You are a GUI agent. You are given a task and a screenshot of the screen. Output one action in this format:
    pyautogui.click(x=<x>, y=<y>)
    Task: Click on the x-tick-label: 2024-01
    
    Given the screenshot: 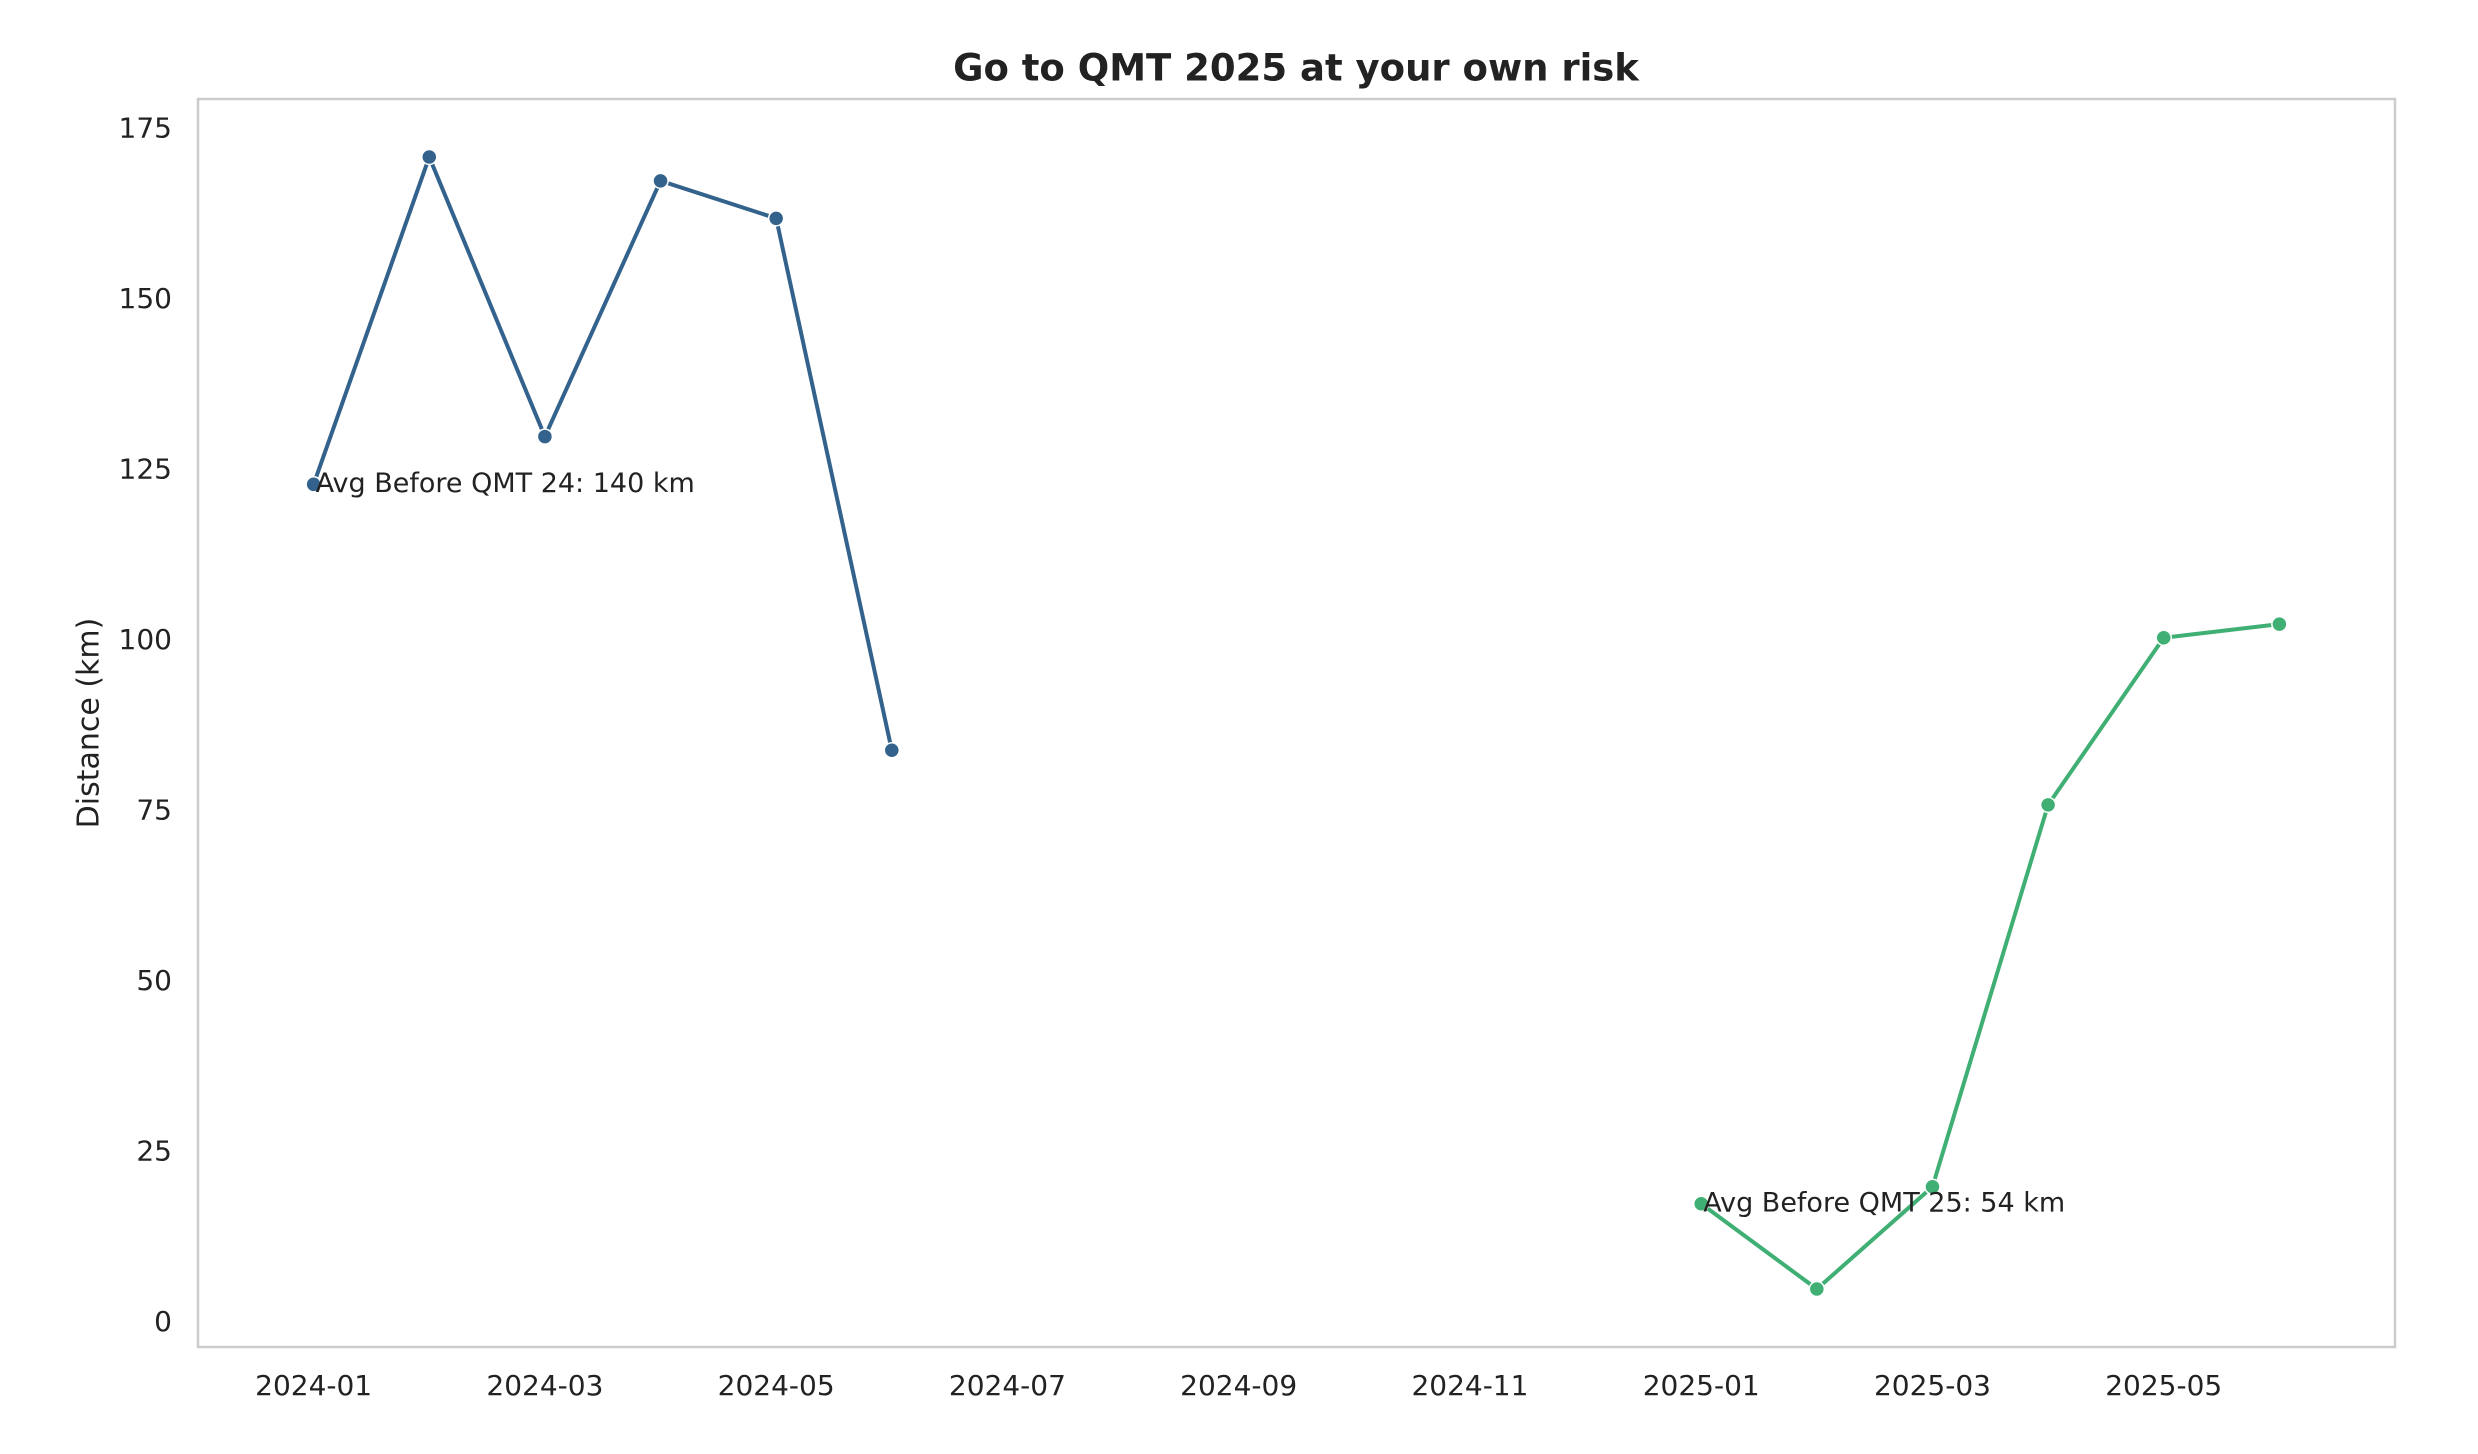 What is the action you would take?
    pyautogui.click(x=313, y=1385)
    